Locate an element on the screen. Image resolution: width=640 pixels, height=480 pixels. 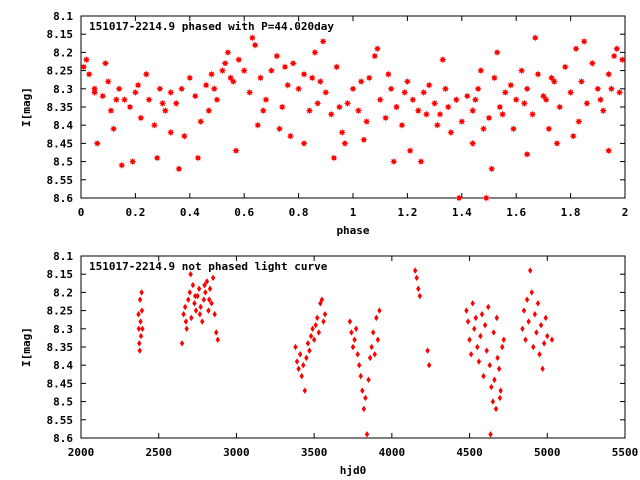
x-tick-label: 5500 is located at coordinates (625, 452).